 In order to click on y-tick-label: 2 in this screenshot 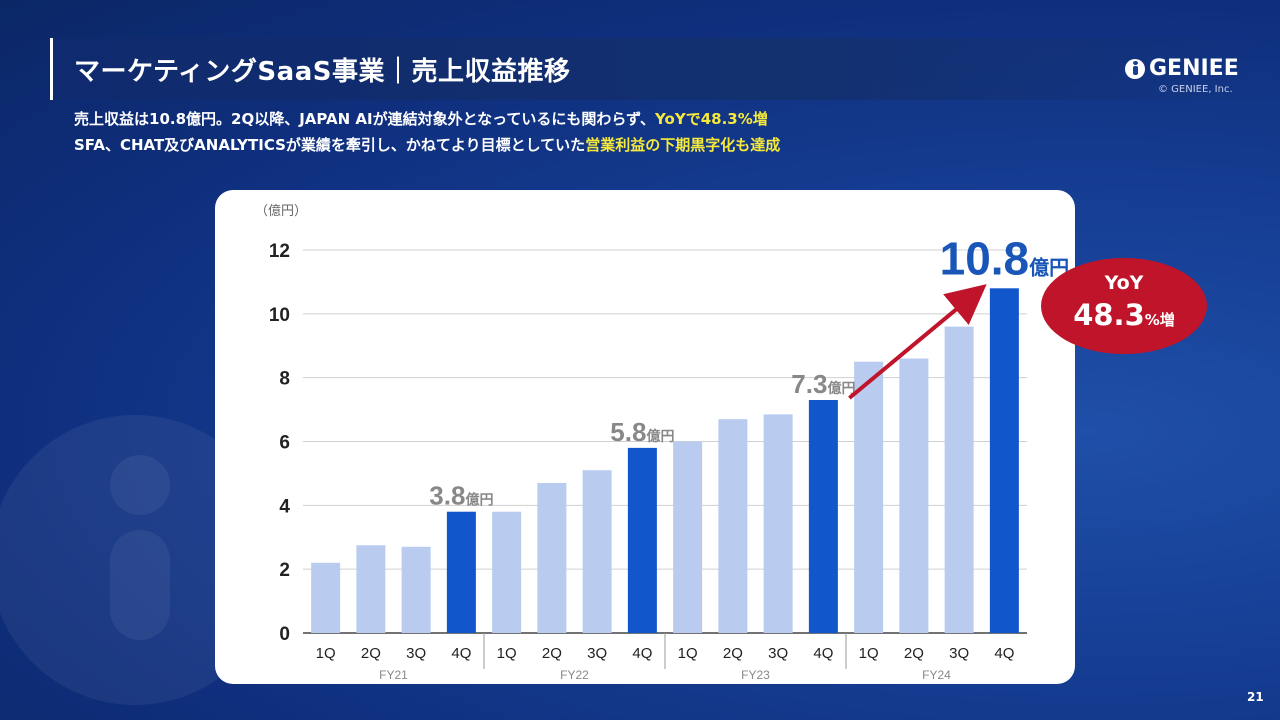, I will do `click(284, 570)`.